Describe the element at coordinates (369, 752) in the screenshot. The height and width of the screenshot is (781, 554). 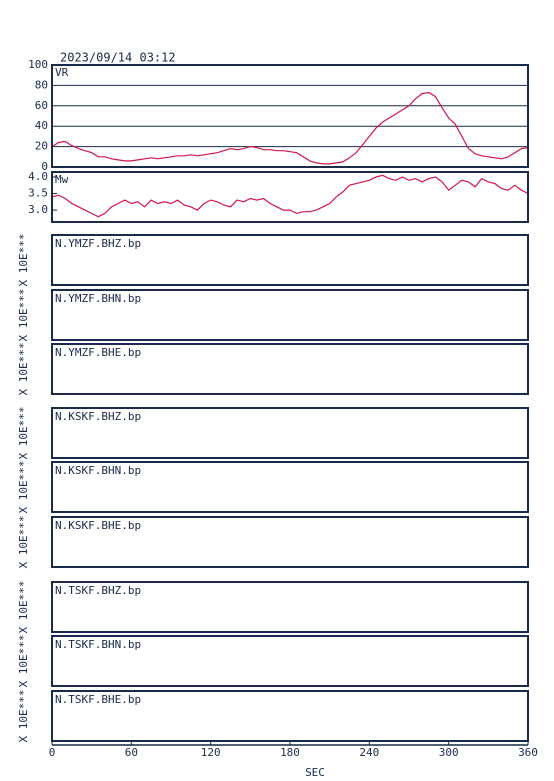
I see `x-tick-label: 240` at that location.